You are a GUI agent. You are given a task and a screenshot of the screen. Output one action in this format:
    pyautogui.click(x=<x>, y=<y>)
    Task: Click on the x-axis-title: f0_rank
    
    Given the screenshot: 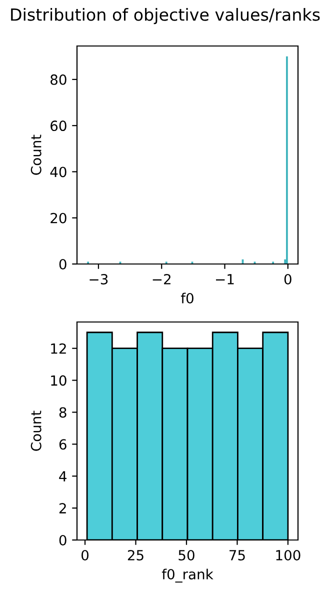 What is the action you would take?
    pyautogui.click(x=188, y=575)
    